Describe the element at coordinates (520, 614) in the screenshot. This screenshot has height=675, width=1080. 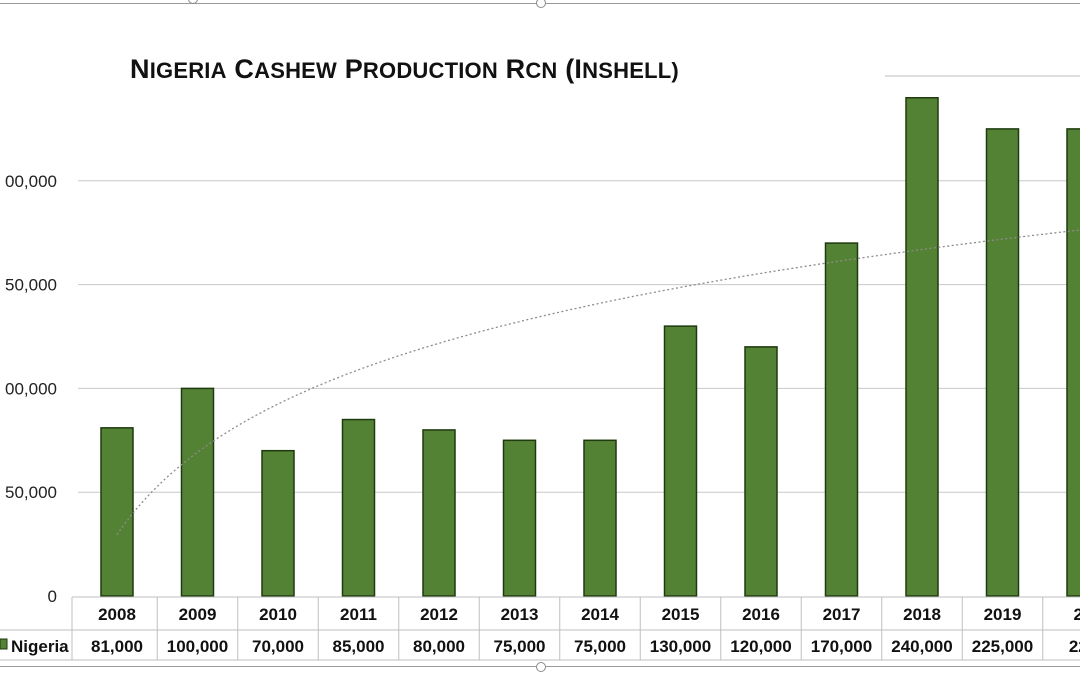
I see `x-tick-label: 2013` at that location.